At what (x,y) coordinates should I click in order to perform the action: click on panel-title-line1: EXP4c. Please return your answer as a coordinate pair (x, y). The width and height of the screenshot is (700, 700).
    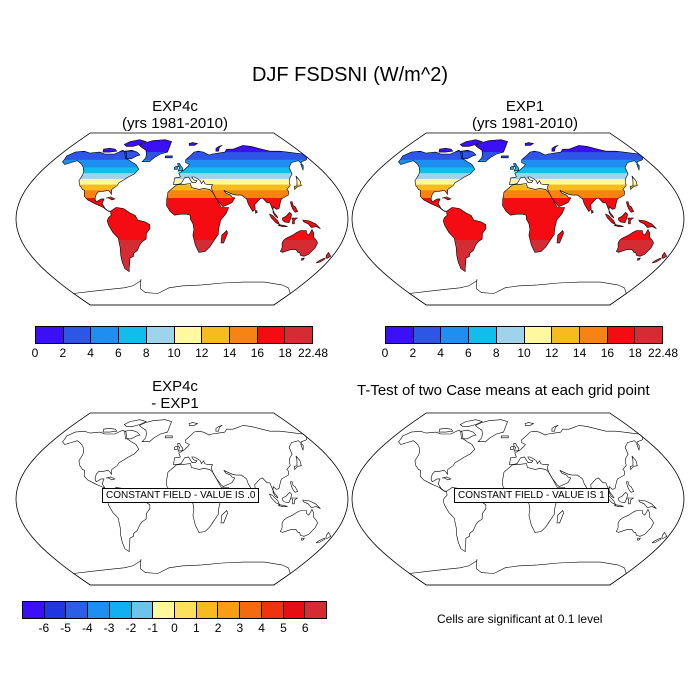
    Looking at the image, I should click on (175, 106).